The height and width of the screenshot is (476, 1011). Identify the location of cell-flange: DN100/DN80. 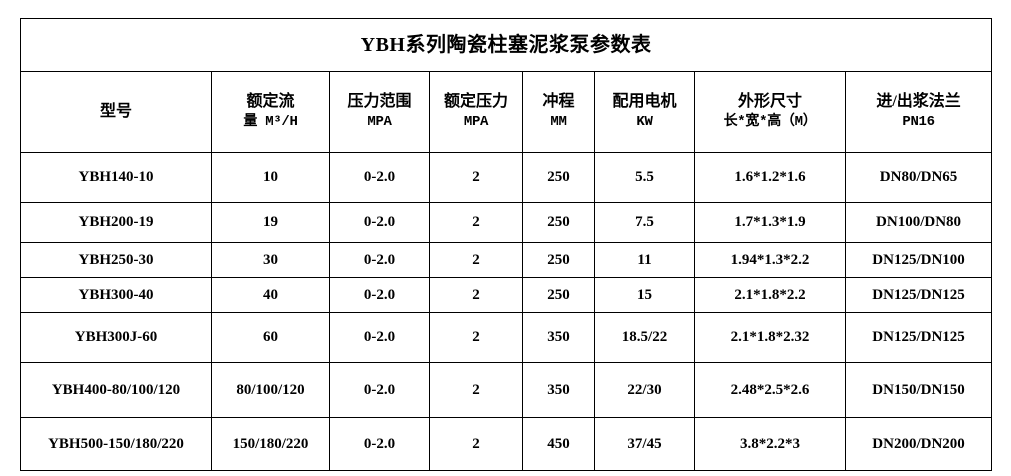
(918, 222).